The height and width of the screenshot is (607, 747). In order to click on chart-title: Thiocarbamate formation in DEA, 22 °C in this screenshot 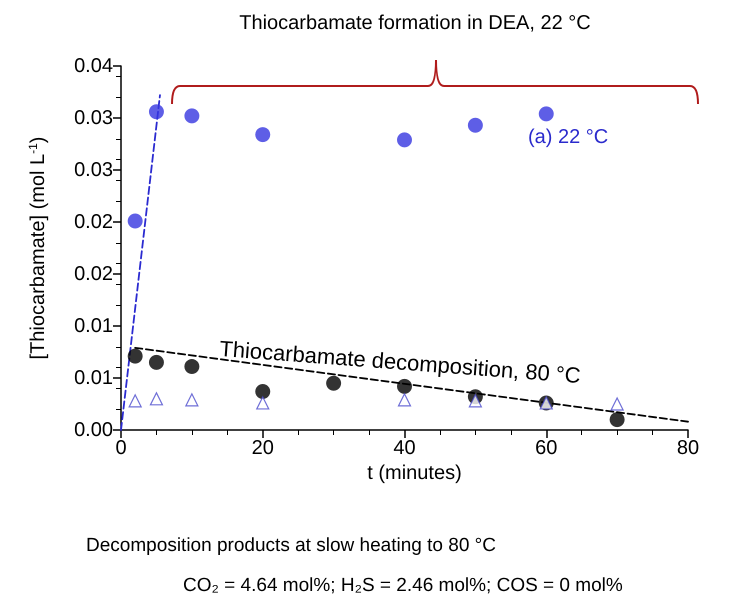, I will do `click(415, 23)`.